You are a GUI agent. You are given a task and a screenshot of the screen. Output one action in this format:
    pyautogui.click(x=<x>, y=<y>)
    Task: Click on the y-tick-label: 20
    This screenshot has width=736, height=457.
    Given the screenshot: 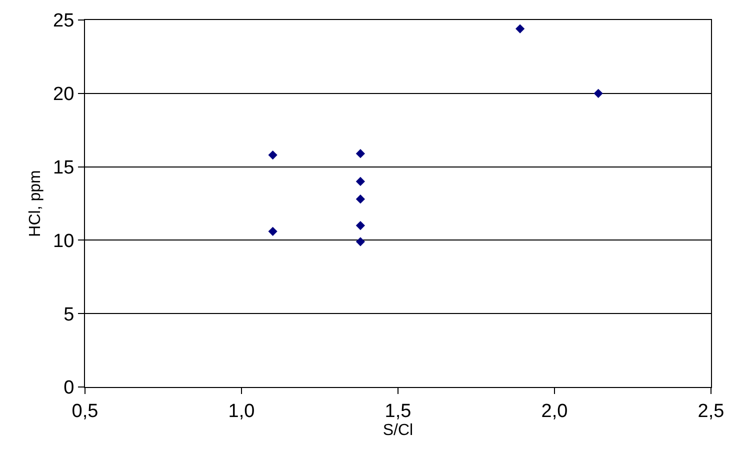 What is the action you would take?
    pyautogui.click(x=63, y=95)
    